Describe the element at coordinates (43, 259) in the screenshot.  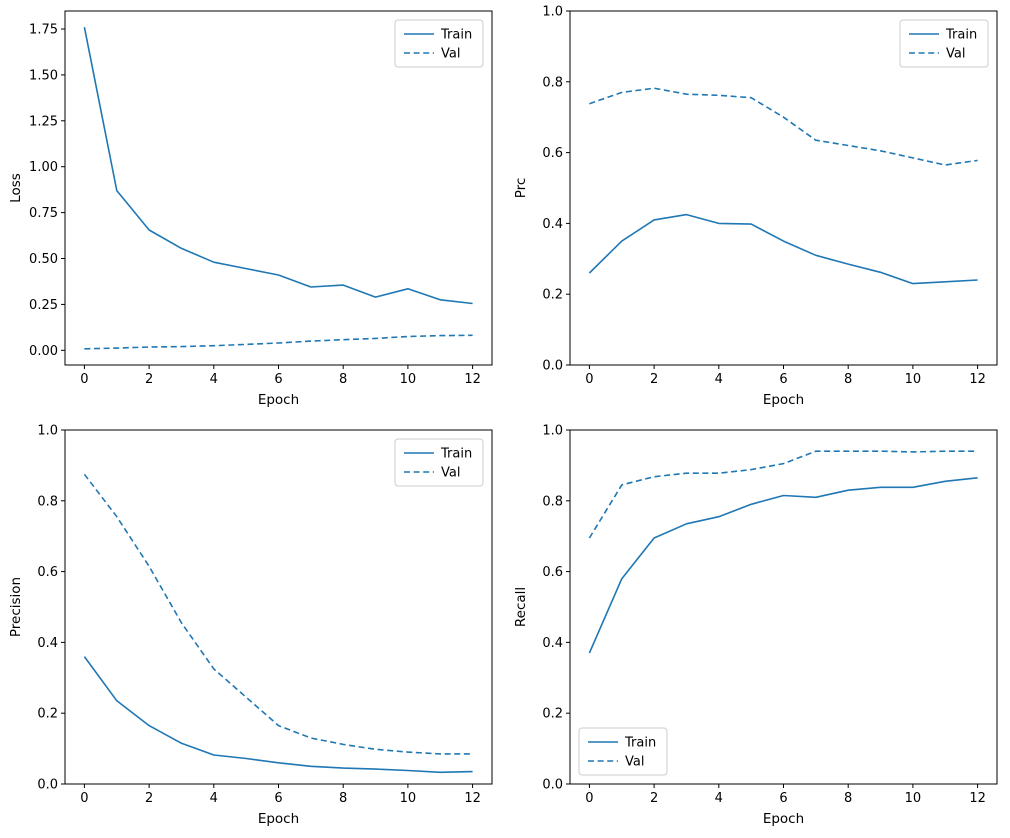
I see `y-tick-label: 0.50` at that location.